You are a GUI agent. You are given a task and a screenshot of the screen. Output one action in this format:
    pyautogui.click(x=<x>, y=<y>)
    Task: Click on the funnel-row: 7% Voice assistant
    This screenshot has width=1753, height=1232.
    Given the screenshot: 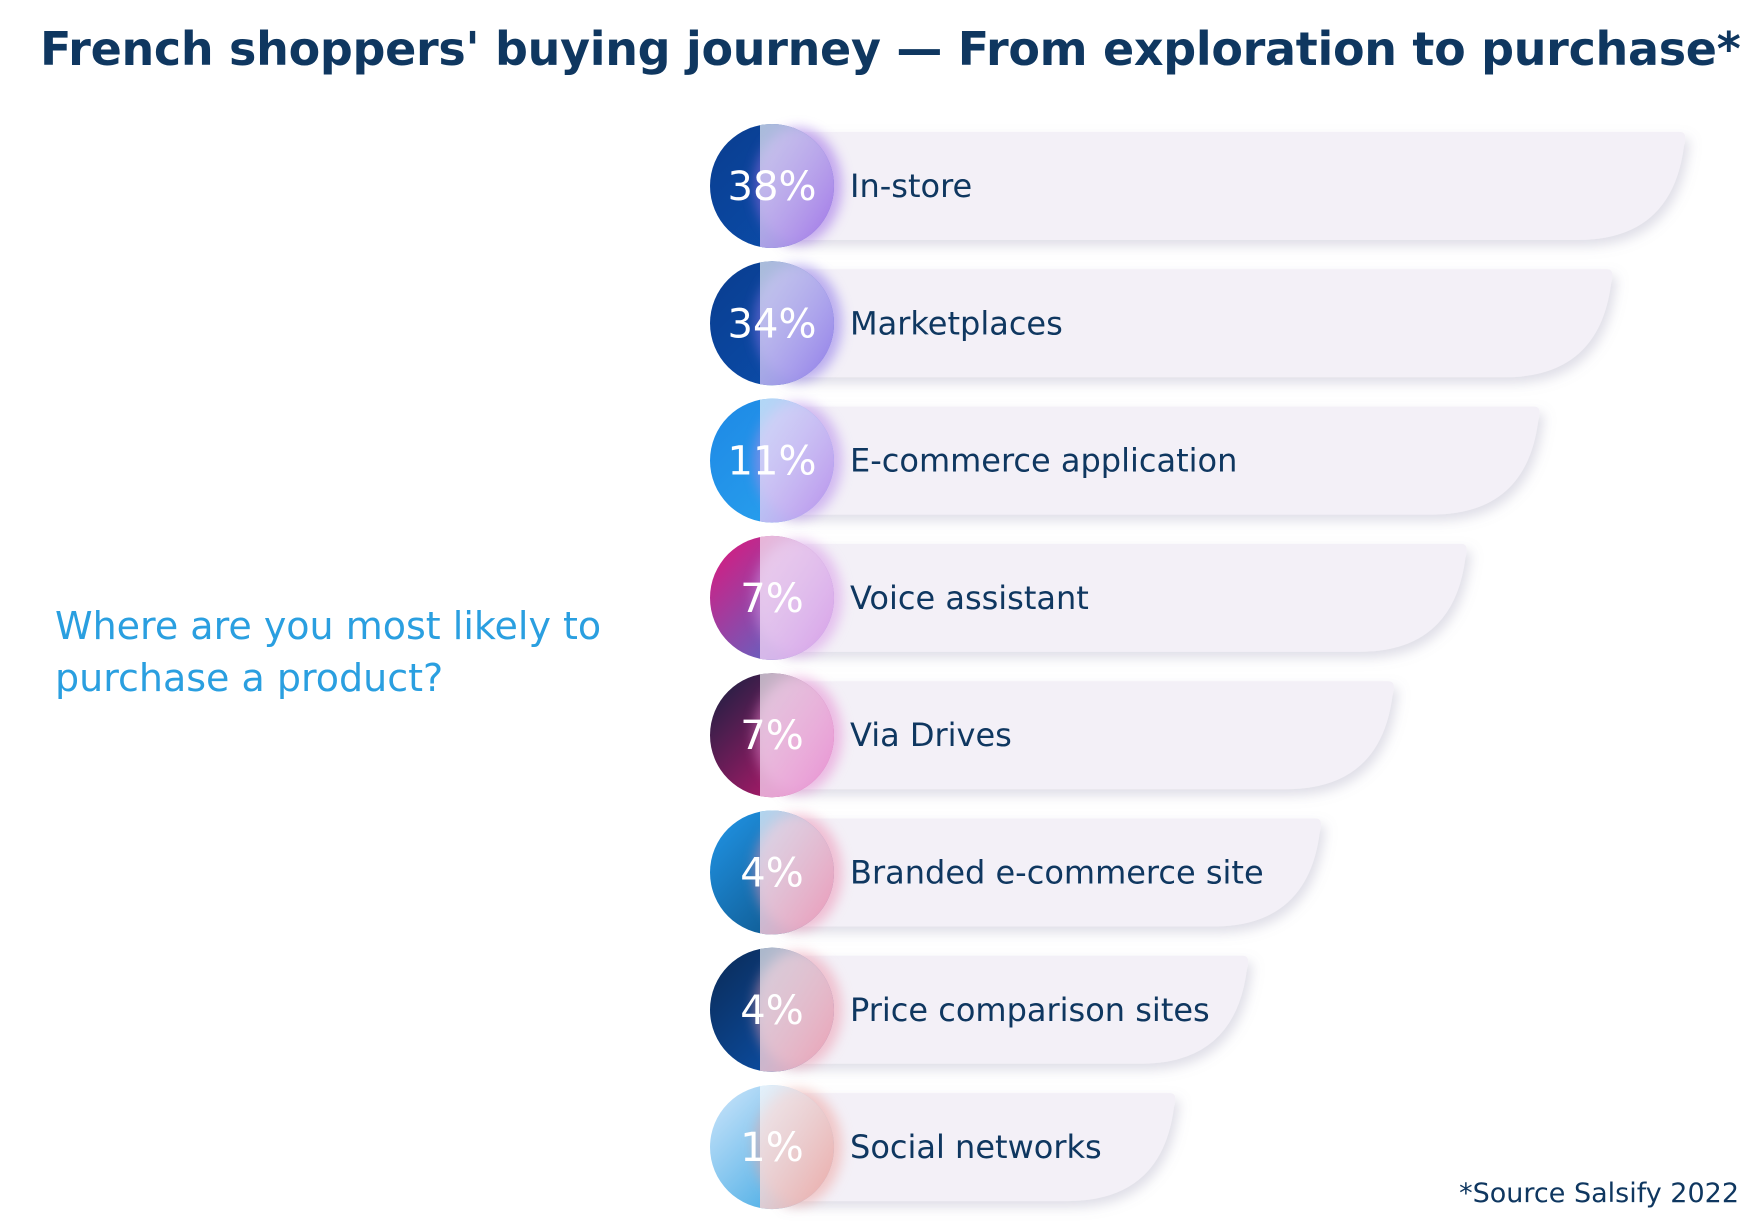 What is the action you would take?
    pyautogui.click(x=1088, y=597)
    